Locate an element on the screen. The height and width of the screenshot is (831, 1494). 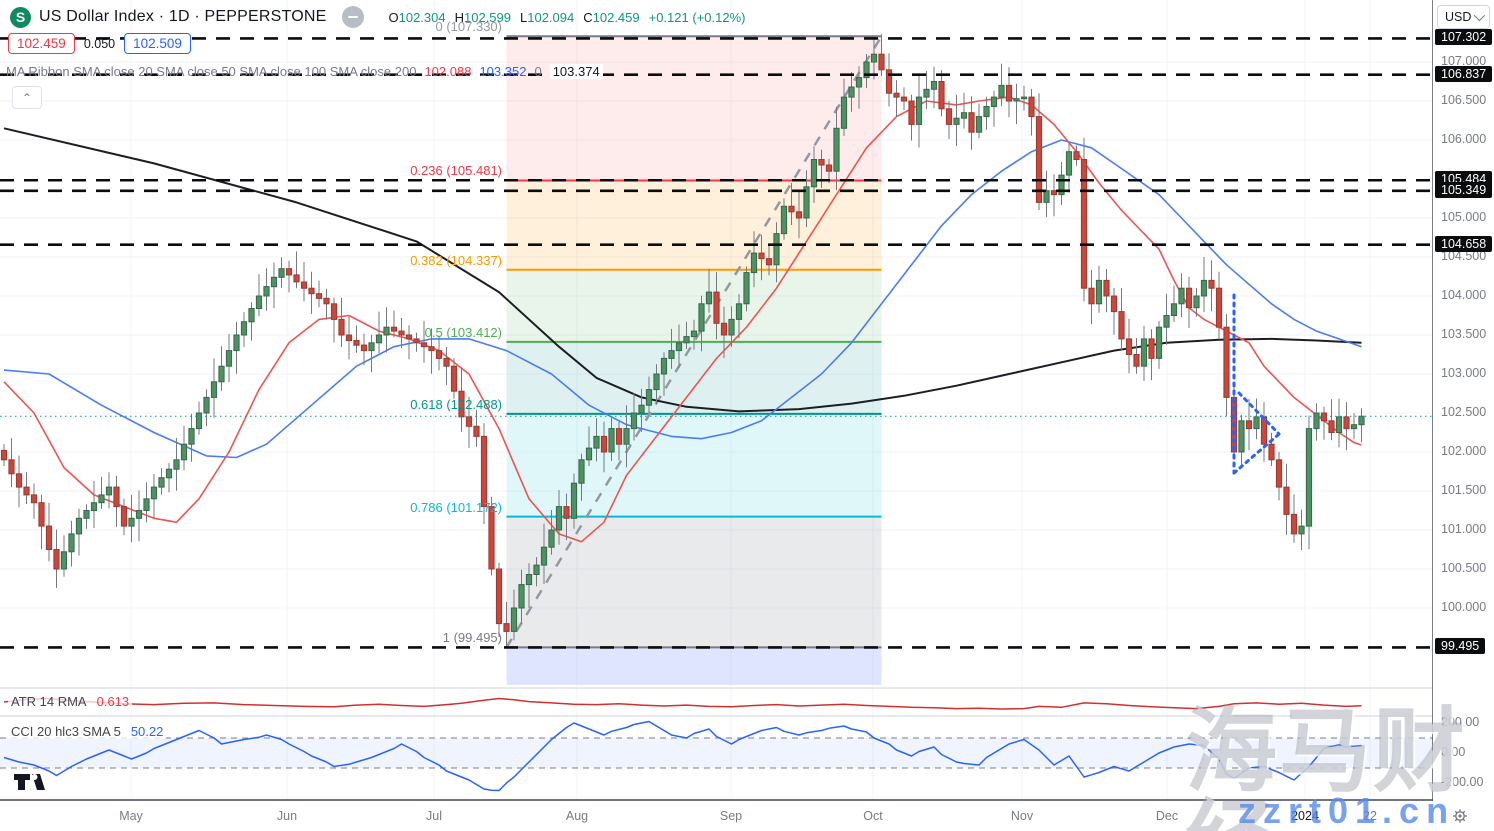
ma-ribbon-value: 103.374 is located at coordinates (576, 71).